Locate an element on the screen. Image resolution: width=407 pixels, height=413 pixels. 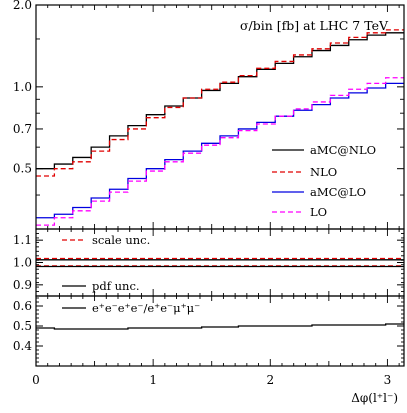
legend-label-0: aMC@NLO is located at coordinates (343, 150).